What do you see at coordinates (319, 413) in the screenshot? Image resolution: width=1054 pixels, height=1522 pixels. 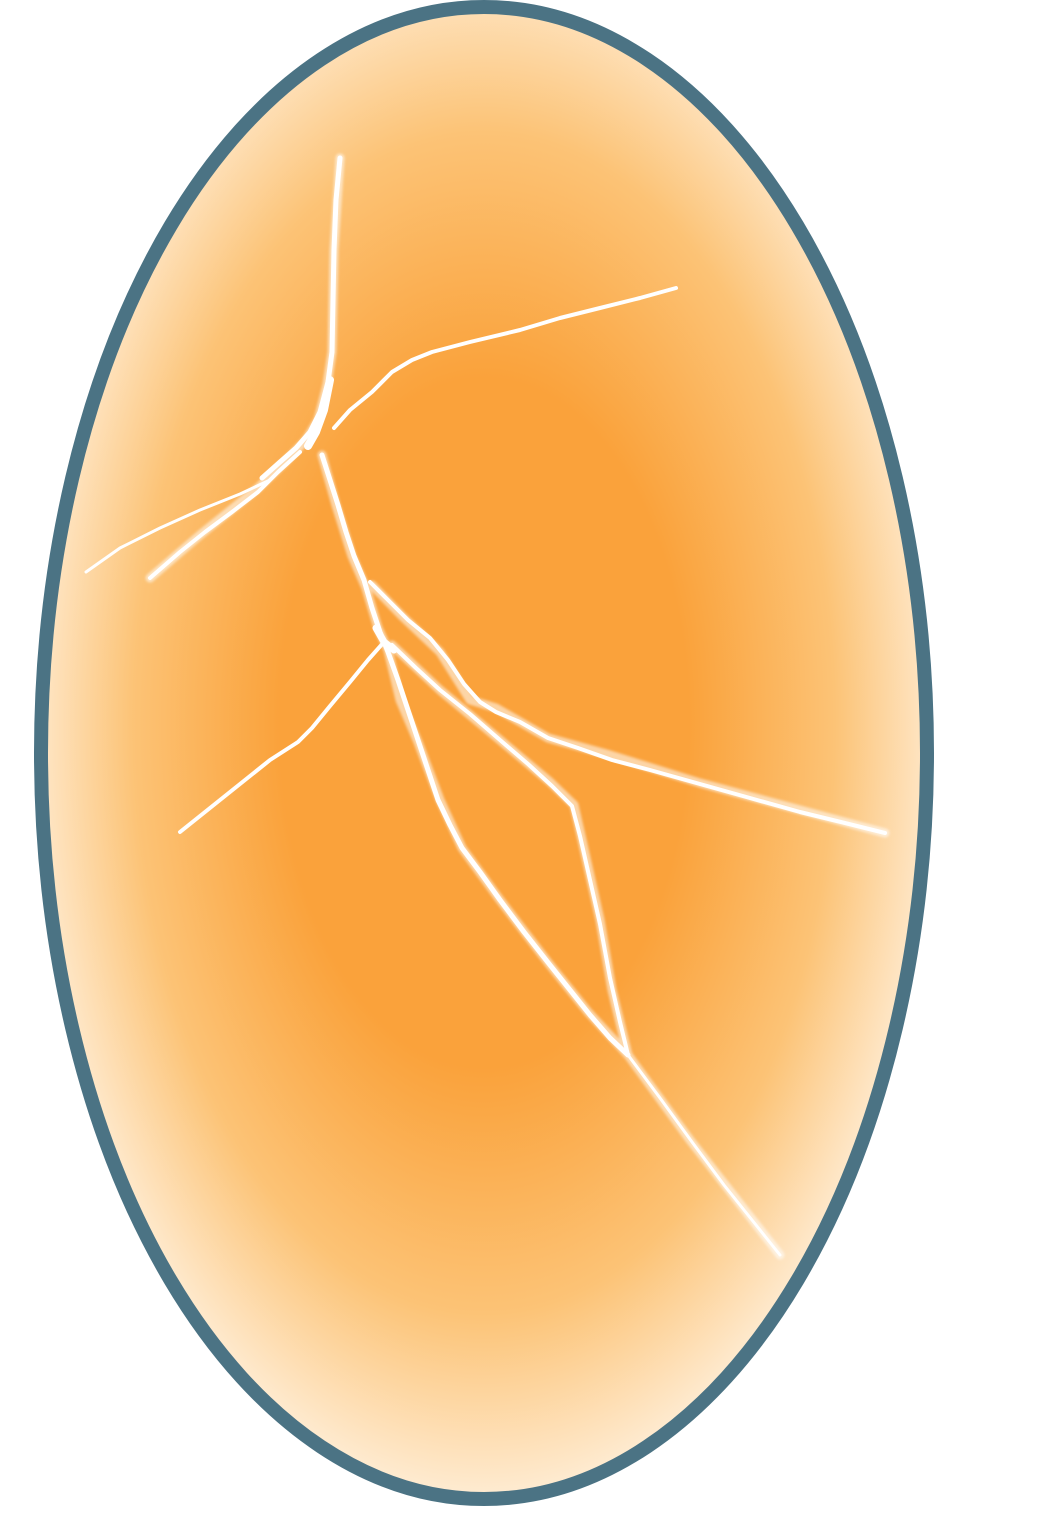 I see `crack-junction-top` at bounding box center [319, 413].